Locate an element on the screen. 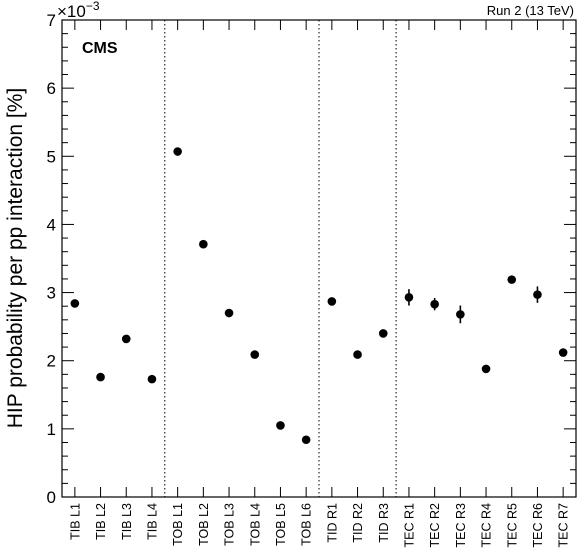 Image resolution: width=580 pixels, height=554 pixels. x-tick-label: TIB L2 is located at coordinates (101, 521).